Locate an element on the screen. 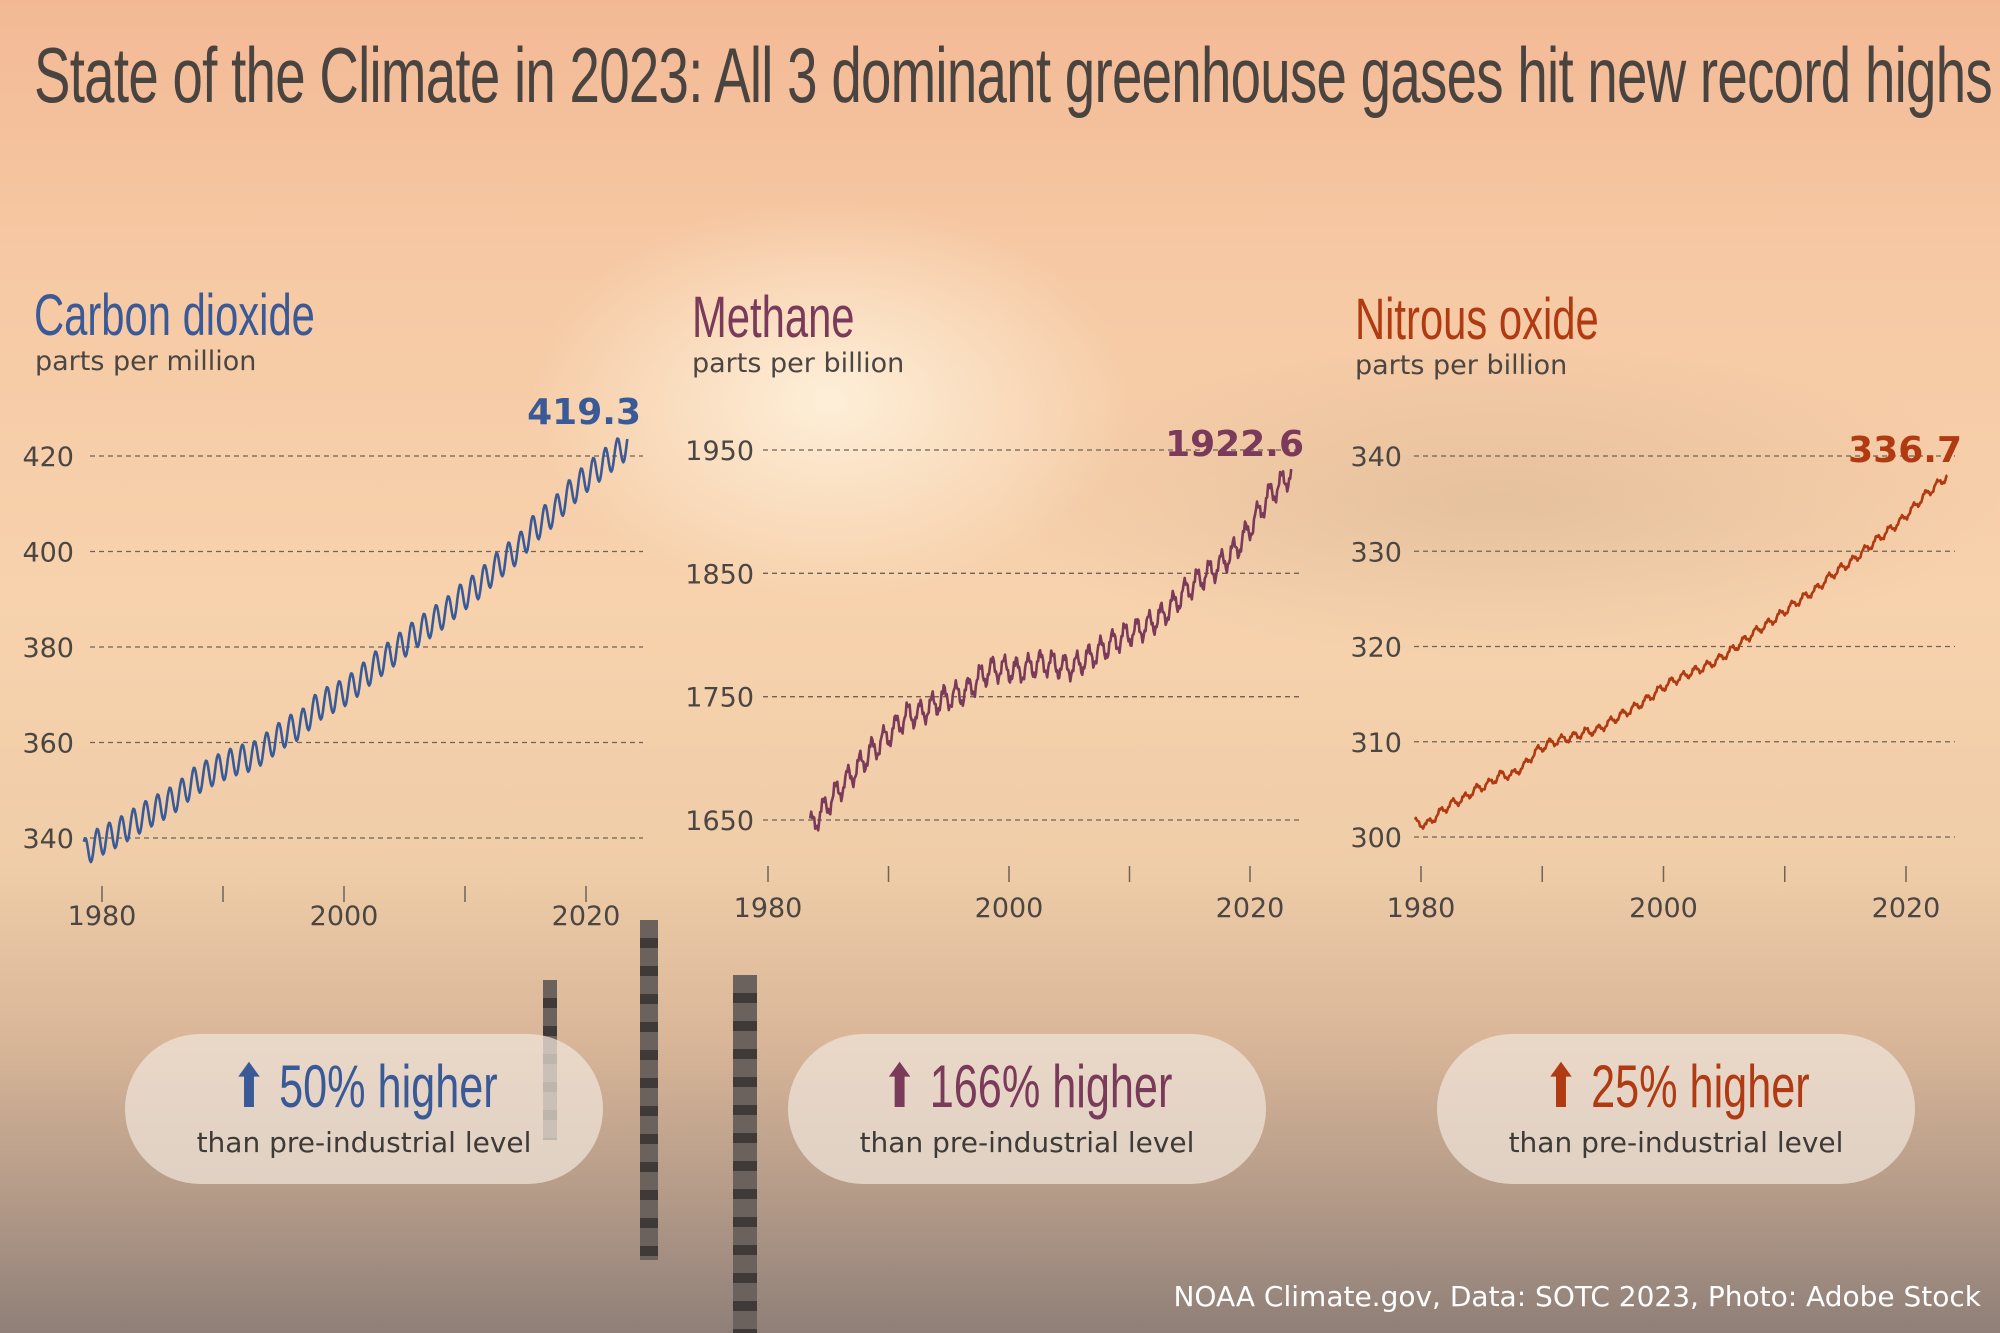 The width and height of the screenshot is (2000, 1333). ch4-increase: 166% higher is located at coordinates (1051, 1086).